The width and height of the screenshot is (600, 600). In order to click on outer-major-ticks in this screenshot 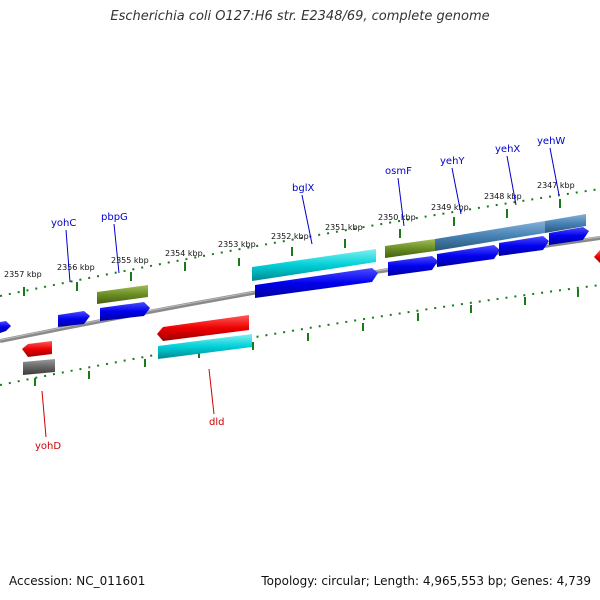, I will do `click(292, 247)`.